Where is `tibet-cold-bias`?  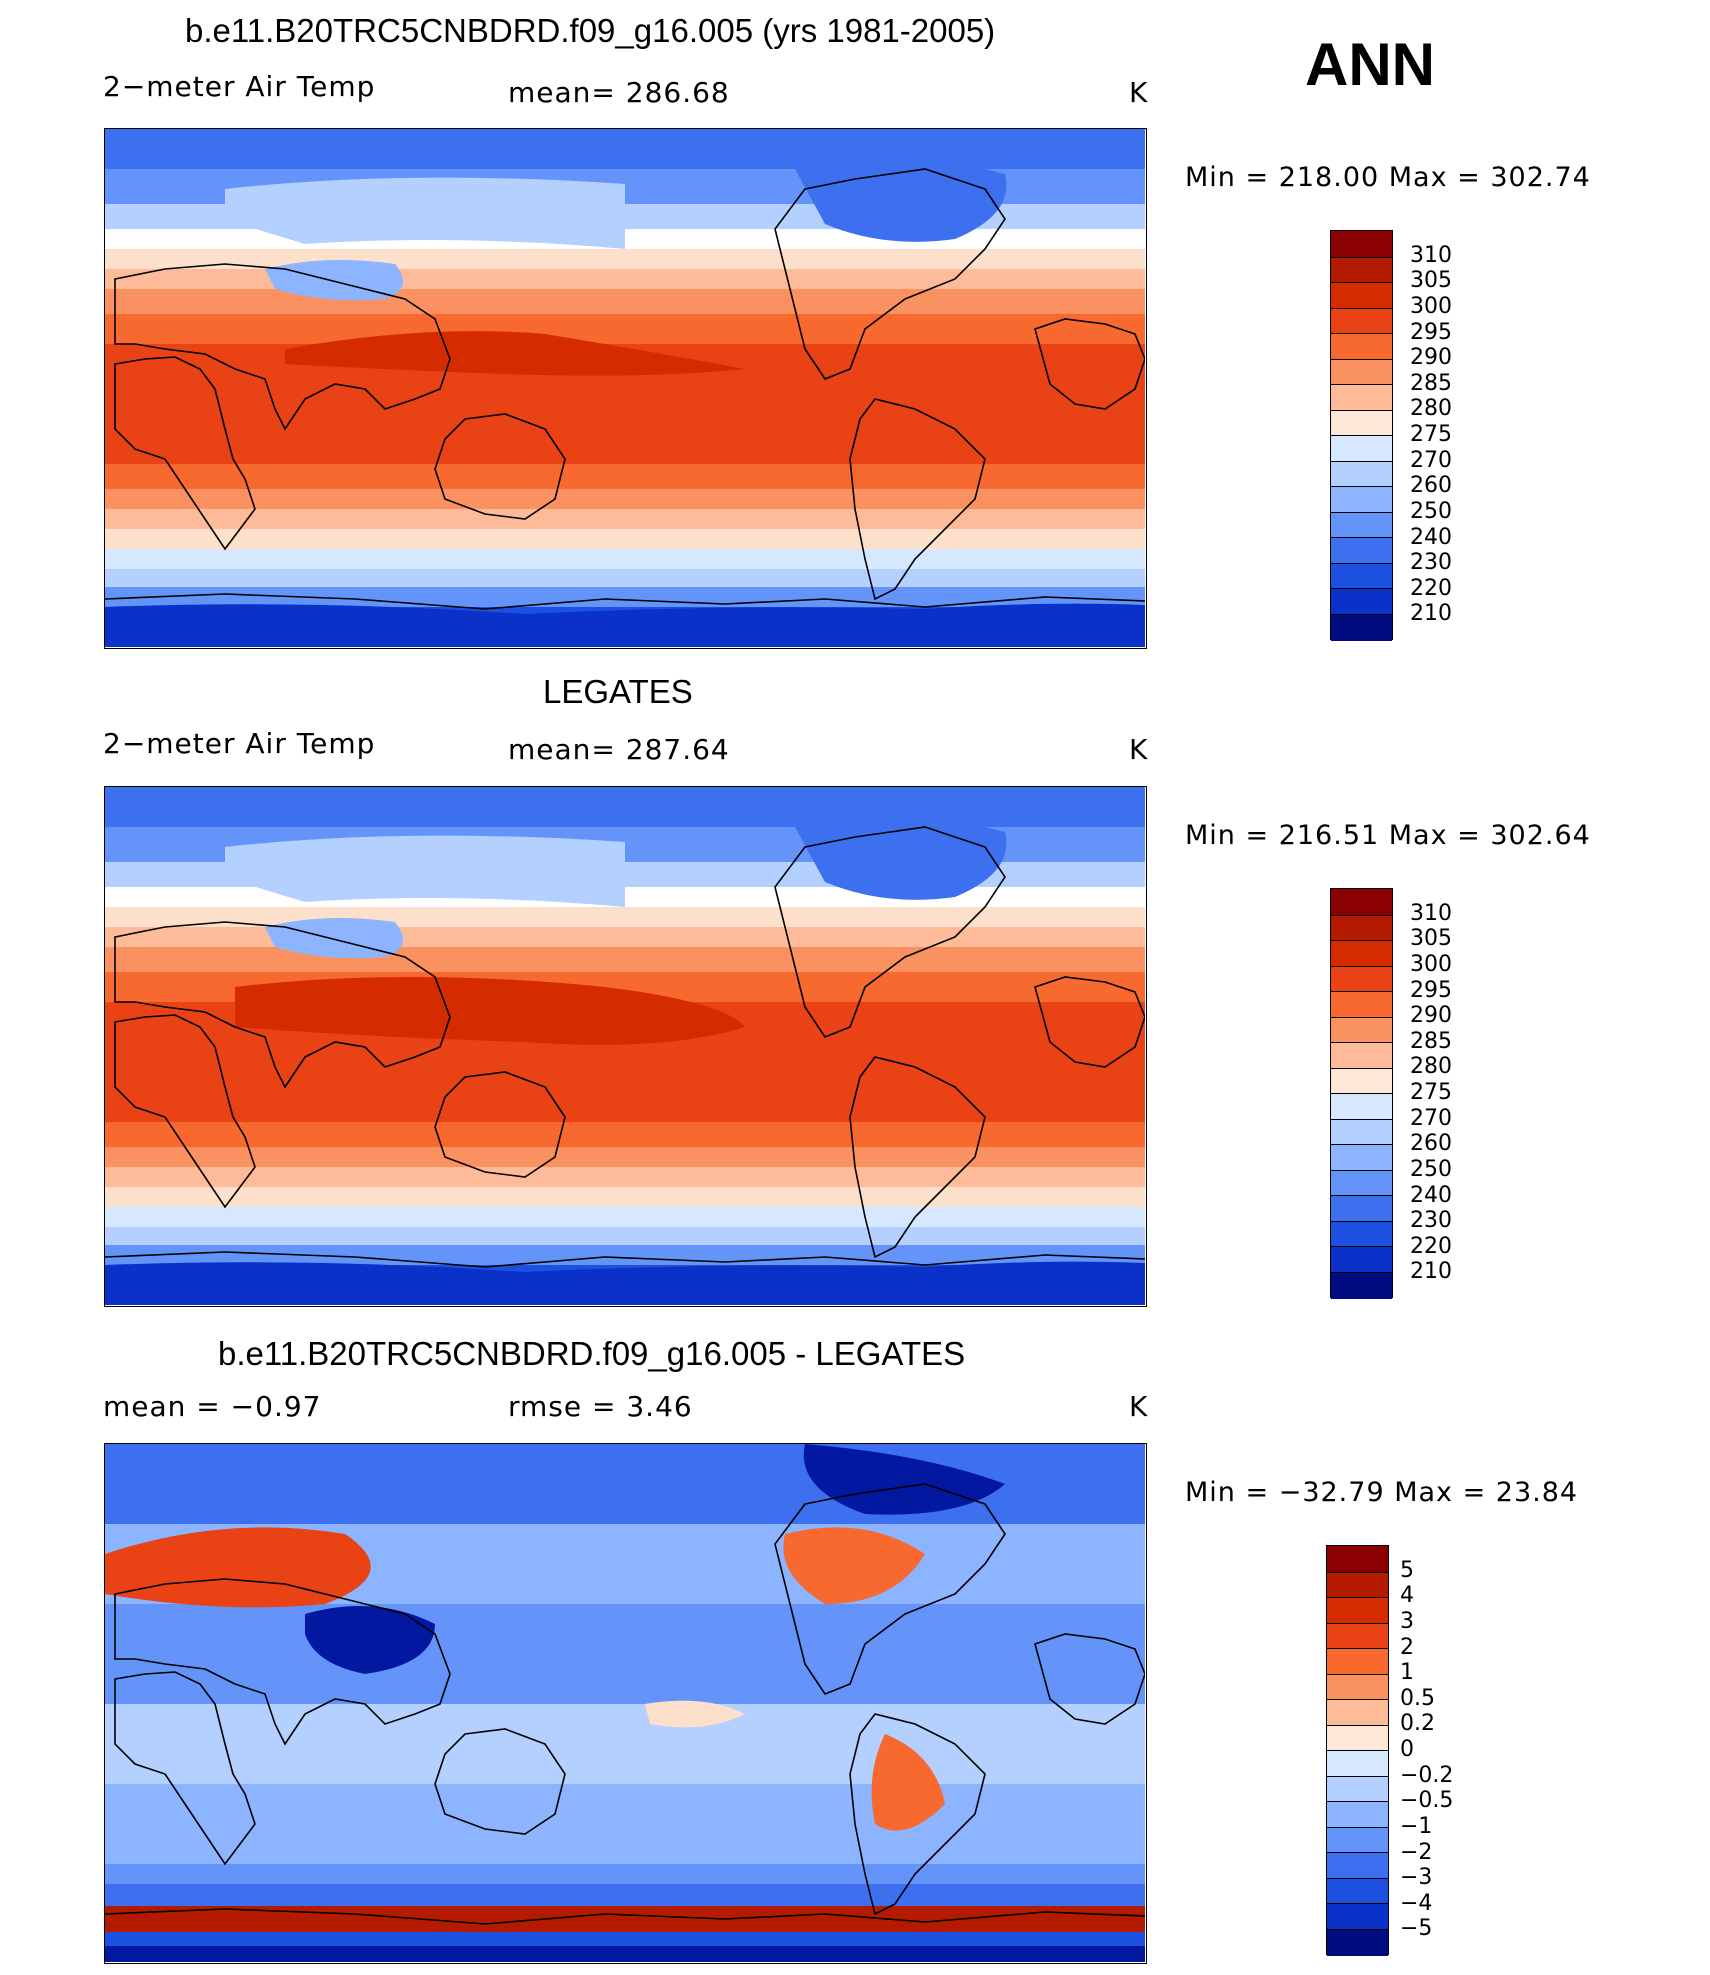
tibet-cold-bias is located at coordinates (370, 1640).